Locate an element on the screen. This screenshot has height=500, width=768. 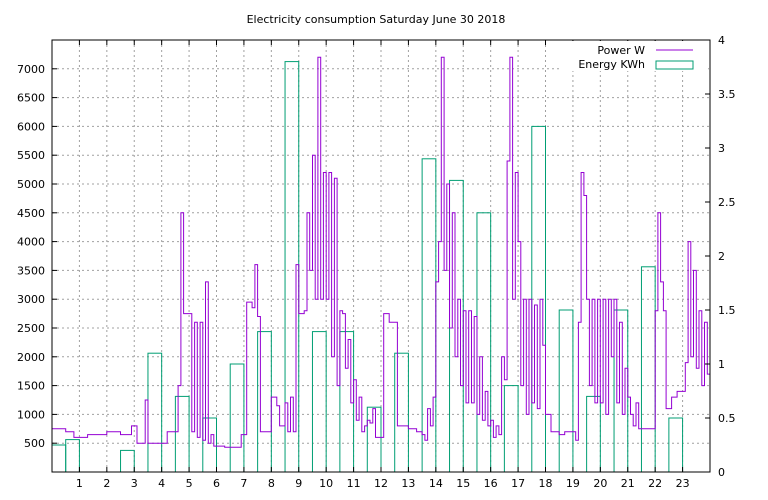
y2-tick-label: 0.5 is located at coordinates (727, 418).